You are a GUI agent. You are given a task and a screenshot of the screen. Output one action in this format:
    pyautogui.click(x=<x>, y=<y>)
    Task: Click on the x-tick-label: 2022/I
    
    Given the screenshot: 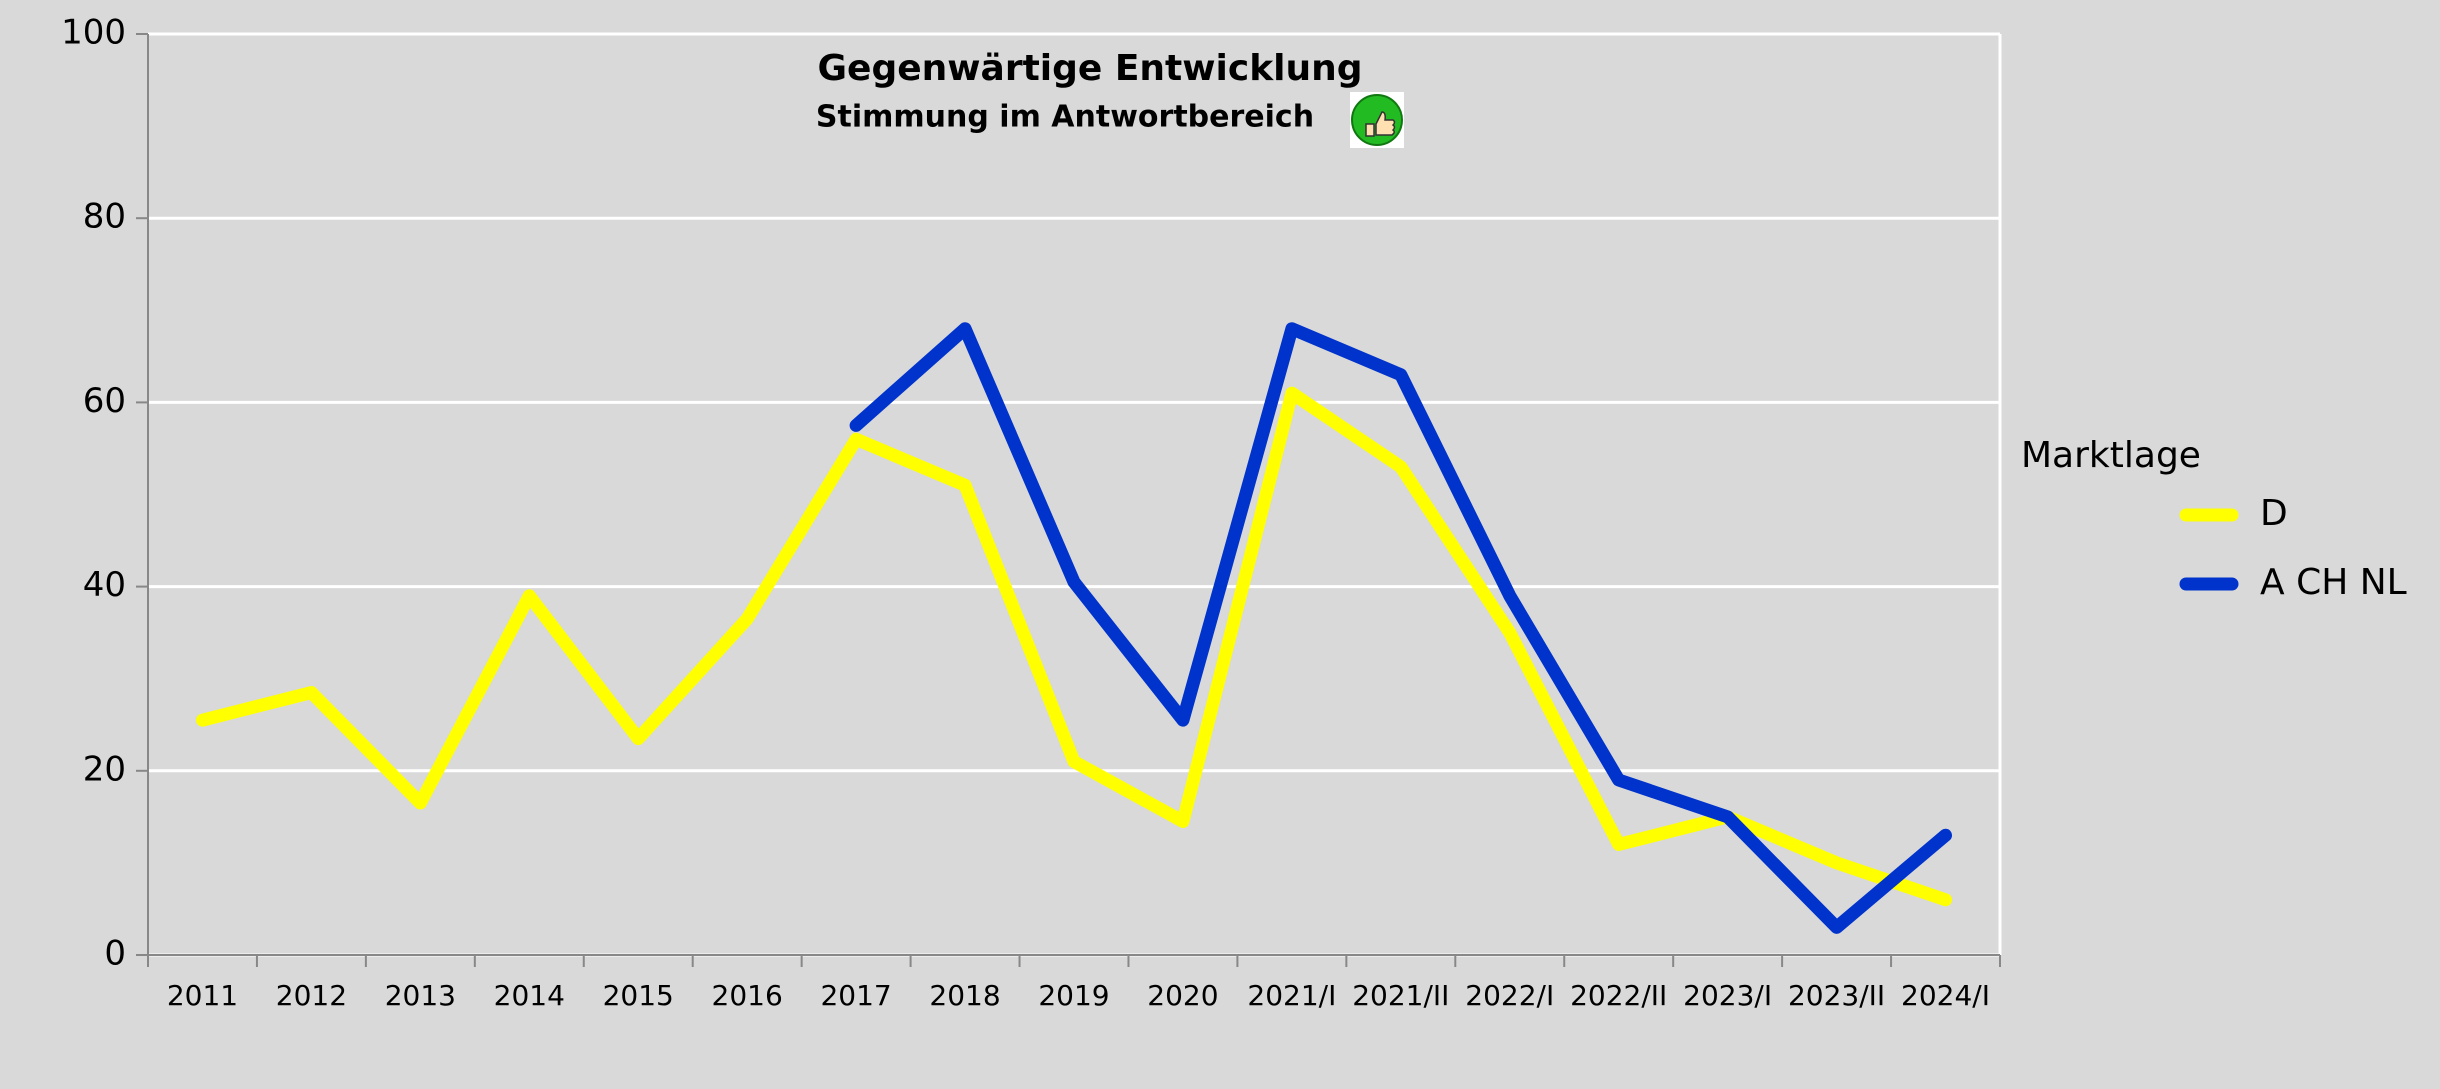 What is the action you would take?
    pyautogui.click(x=1509, y=995)
    